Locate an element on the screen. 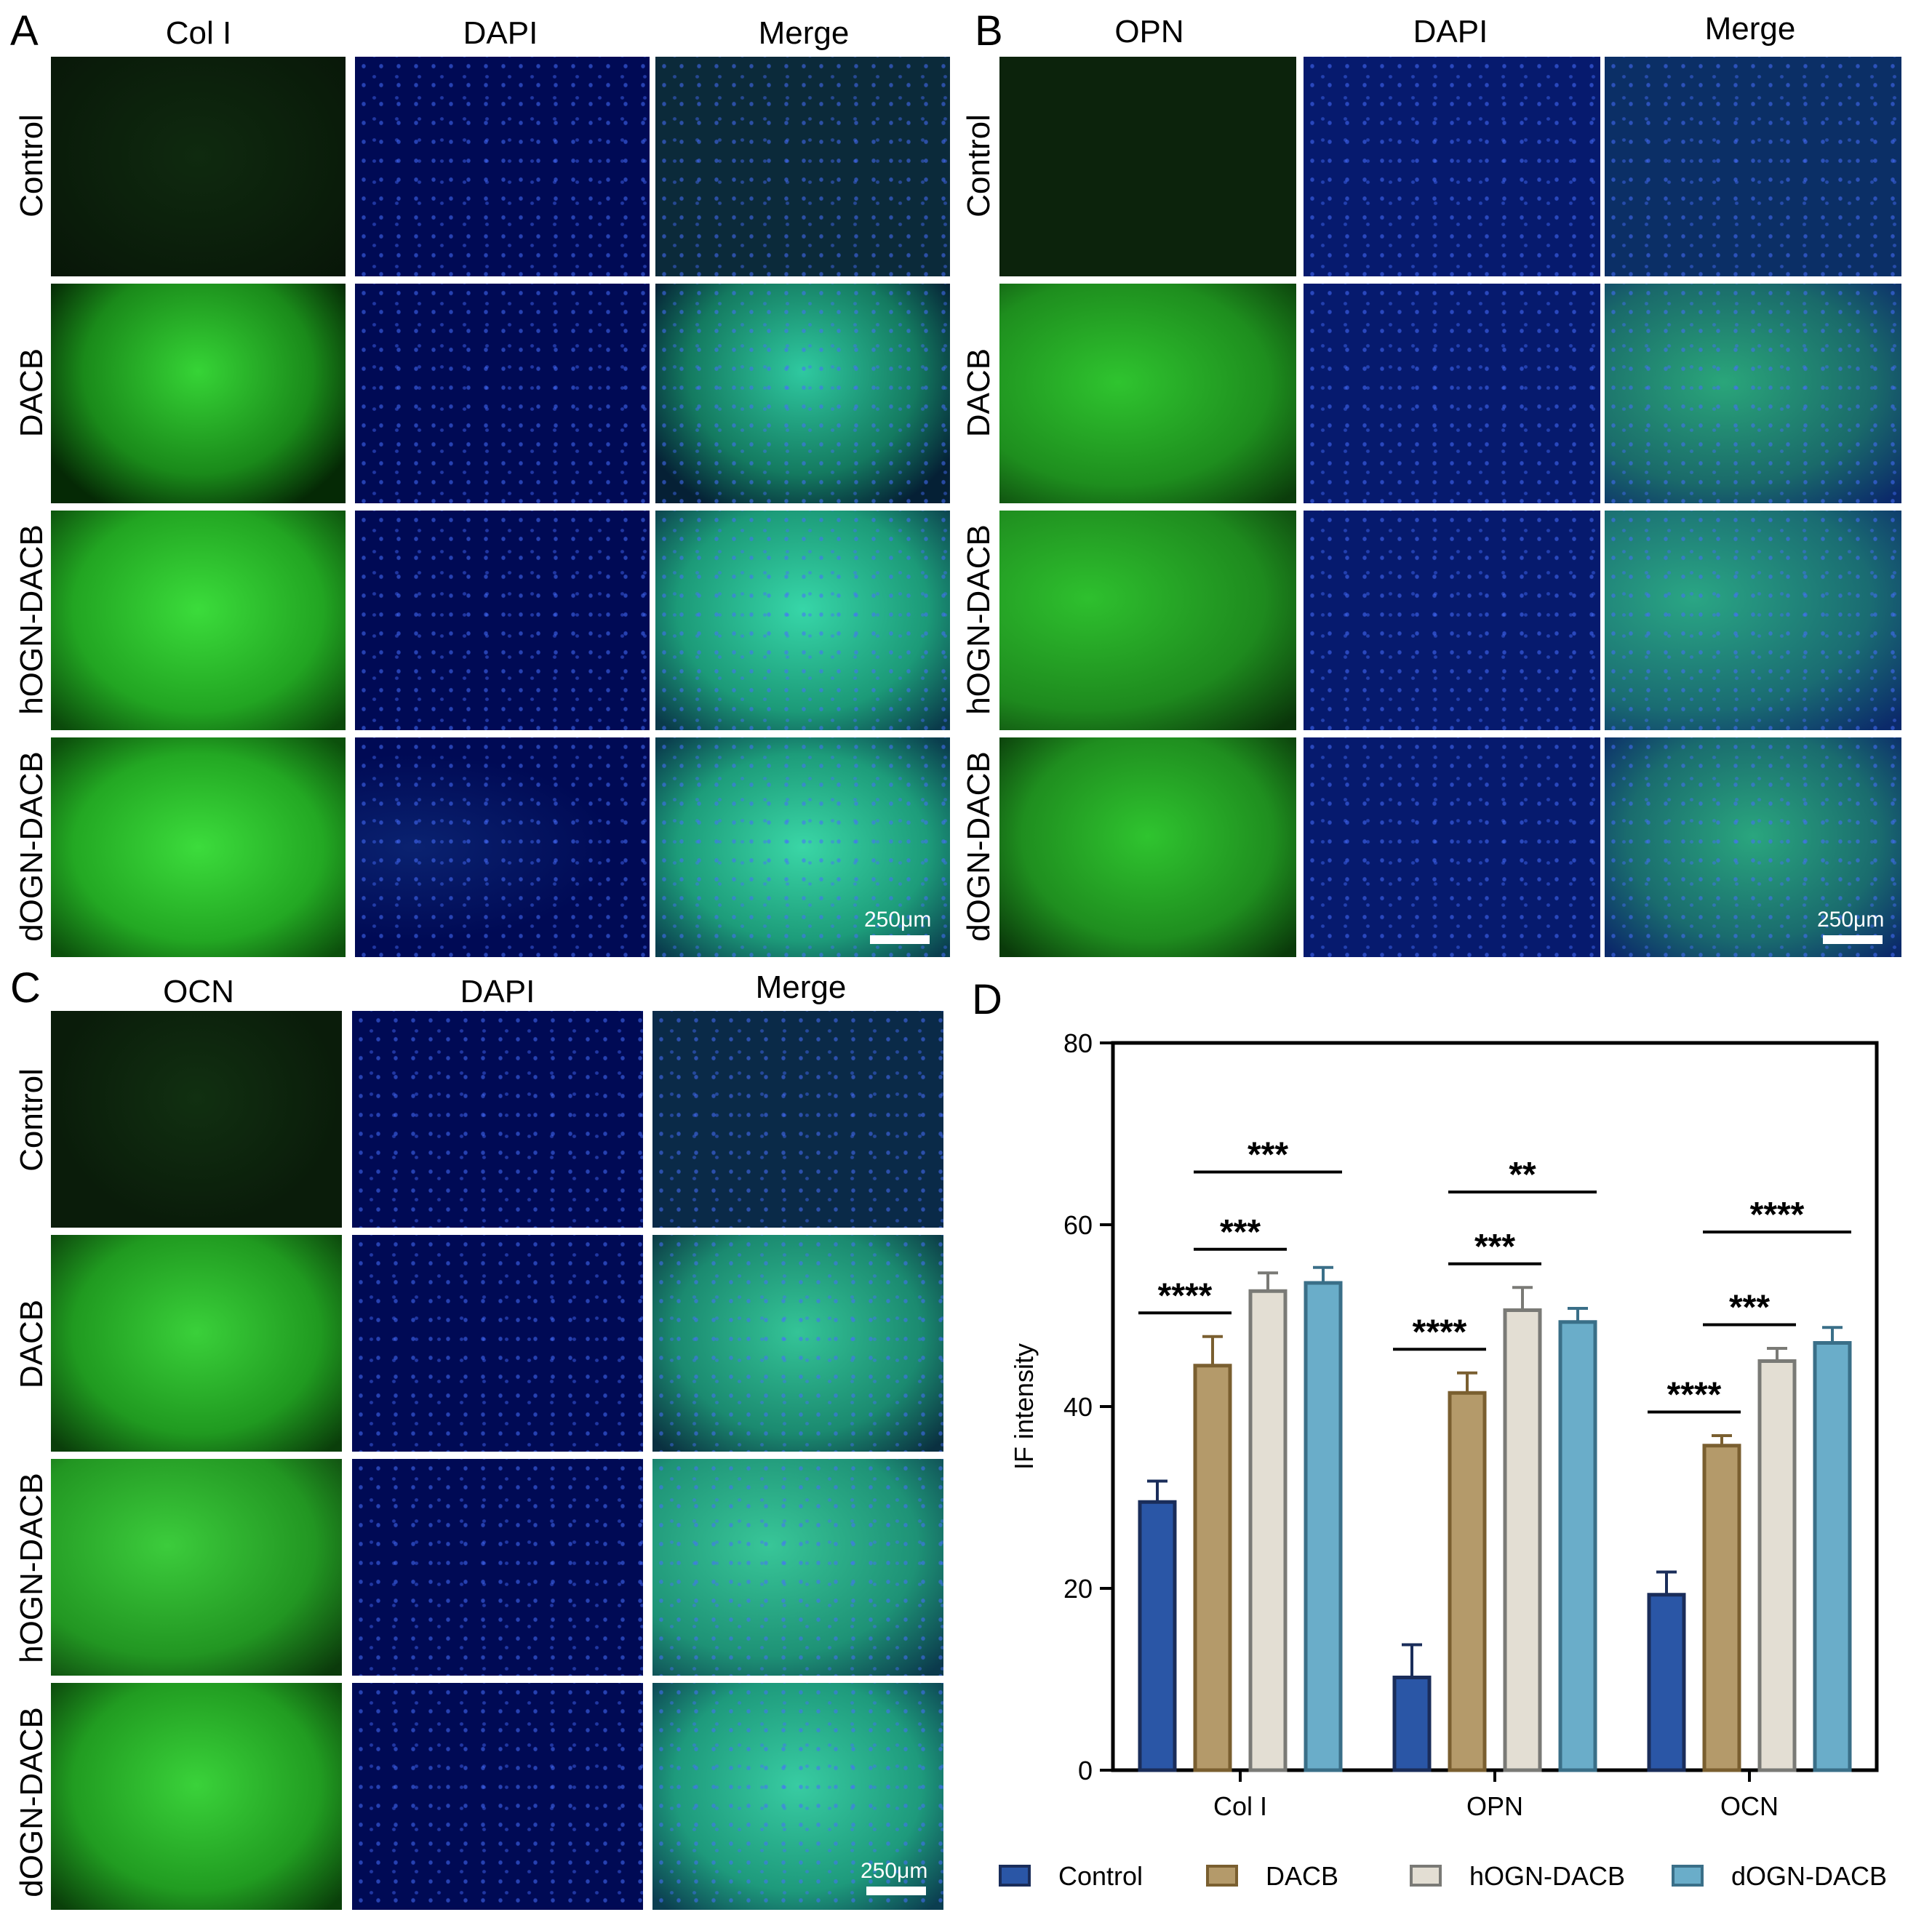 This screenshot has height=1928, width=1932. significance-label-0: **** is located at coordinates (1186, 1295).